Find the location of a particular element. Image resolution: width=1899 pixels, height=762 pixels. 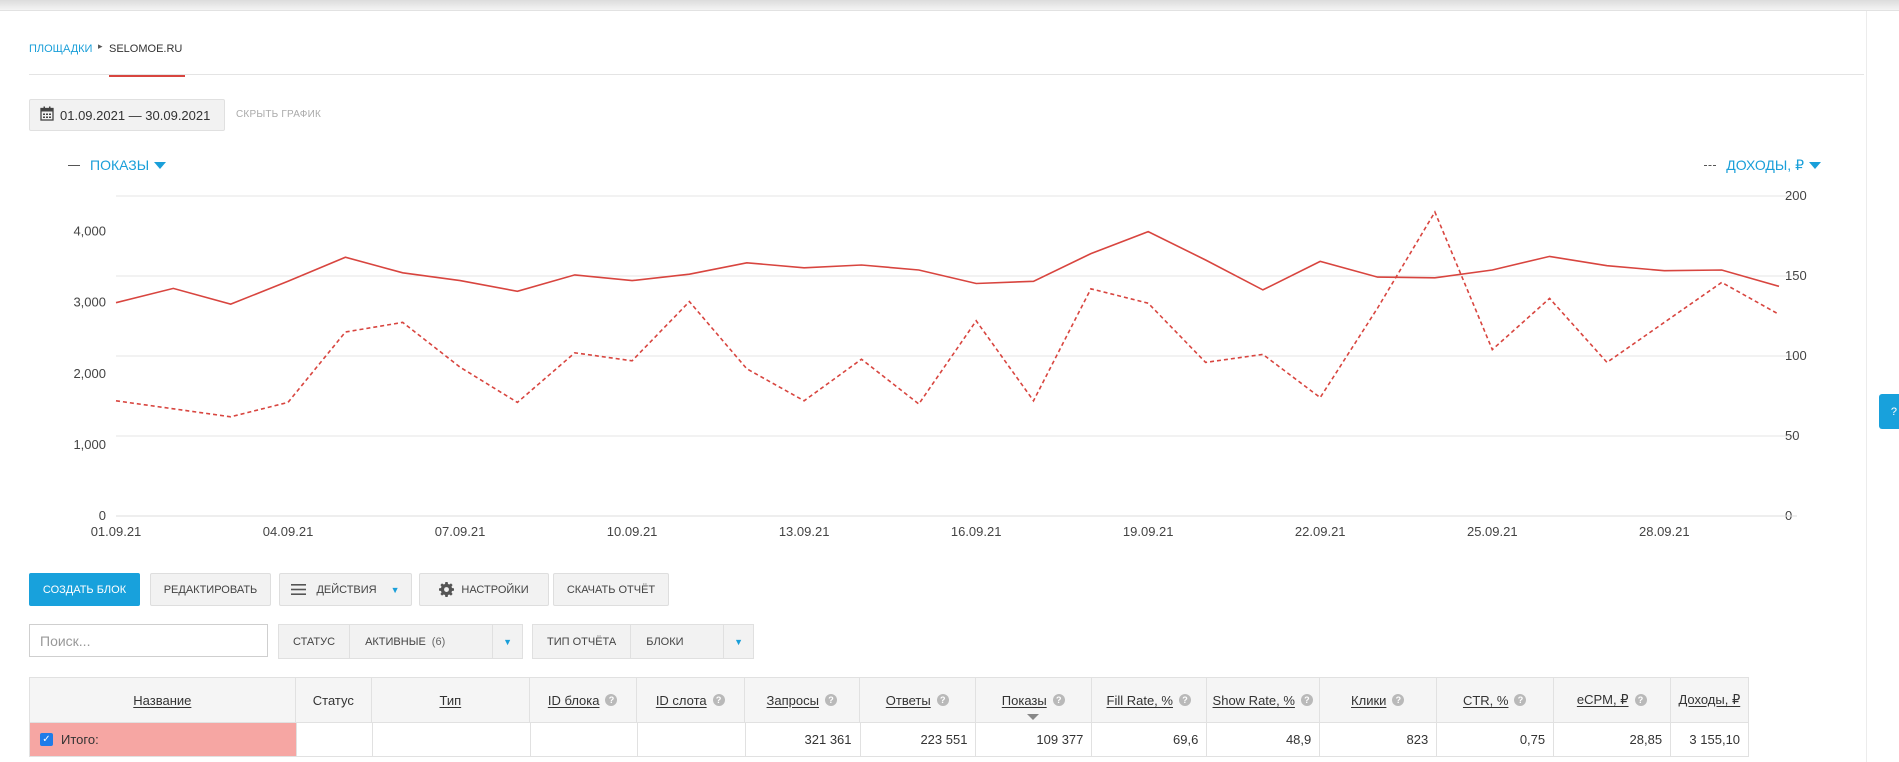

y-left-tick-label: 1,000 is located at coordinates (89, 444).